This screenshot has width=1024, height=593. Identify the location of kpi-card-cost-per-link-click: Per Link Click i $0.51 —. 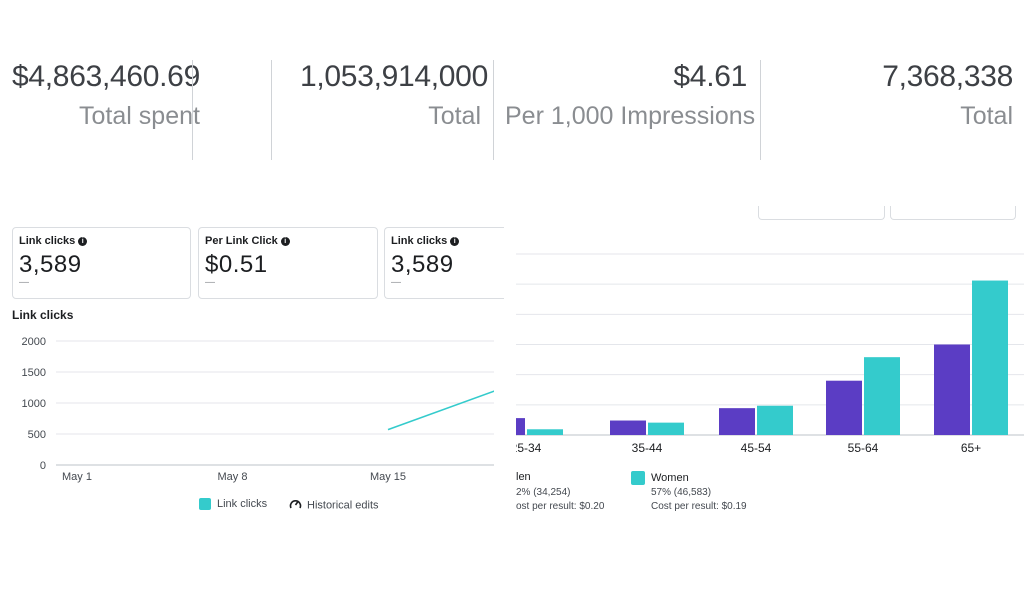
(288, 263).